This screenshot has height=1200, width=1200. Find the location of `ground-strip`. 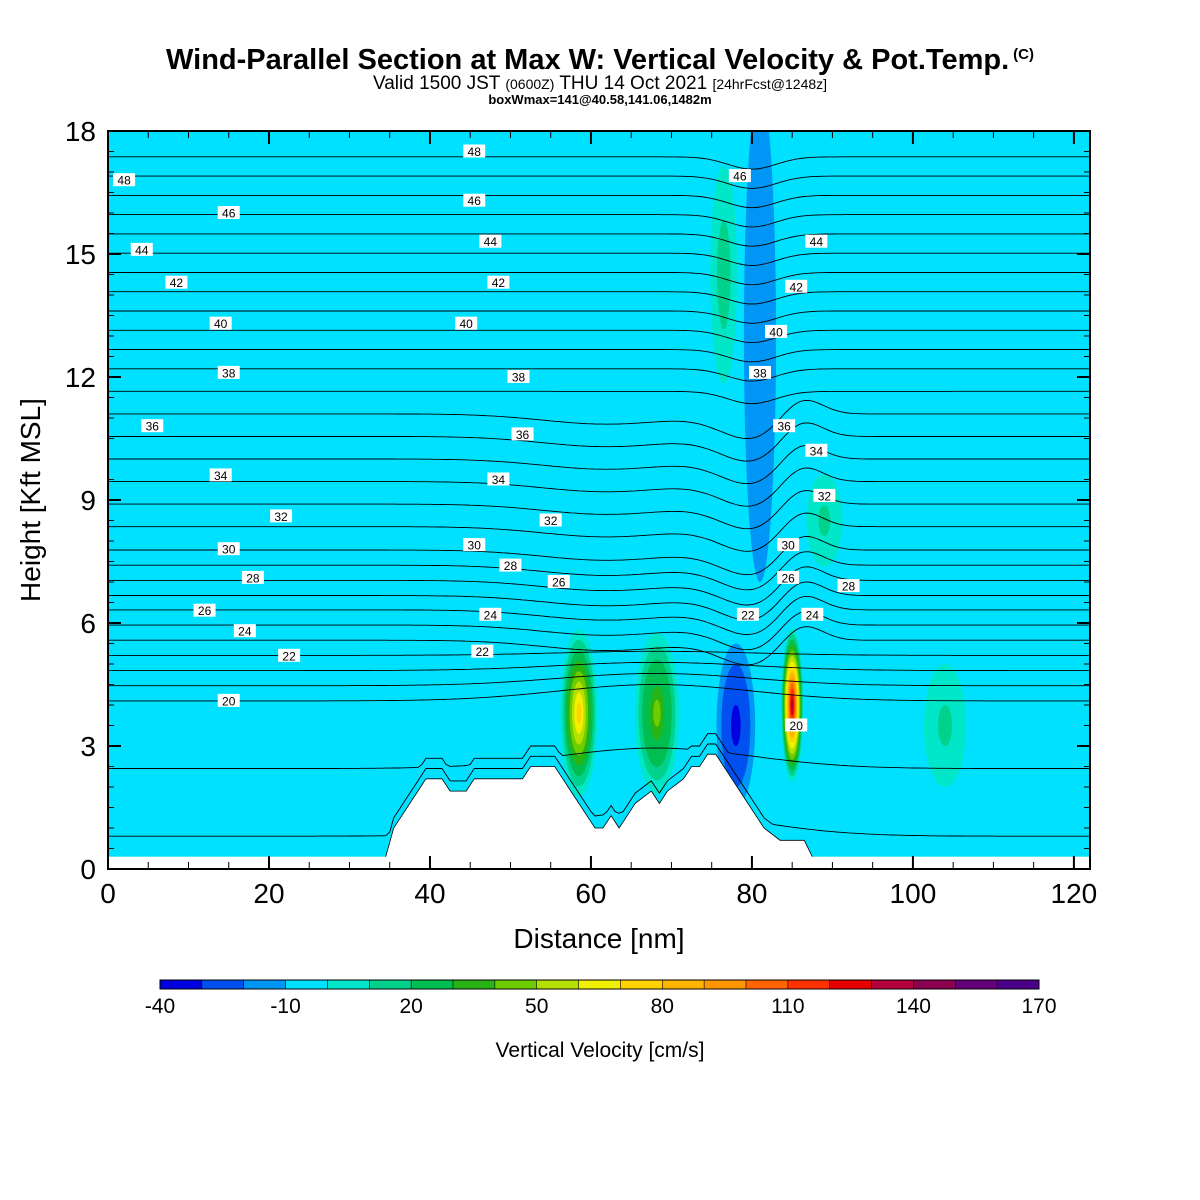

ground-strip is located at coordinates (599, 862).